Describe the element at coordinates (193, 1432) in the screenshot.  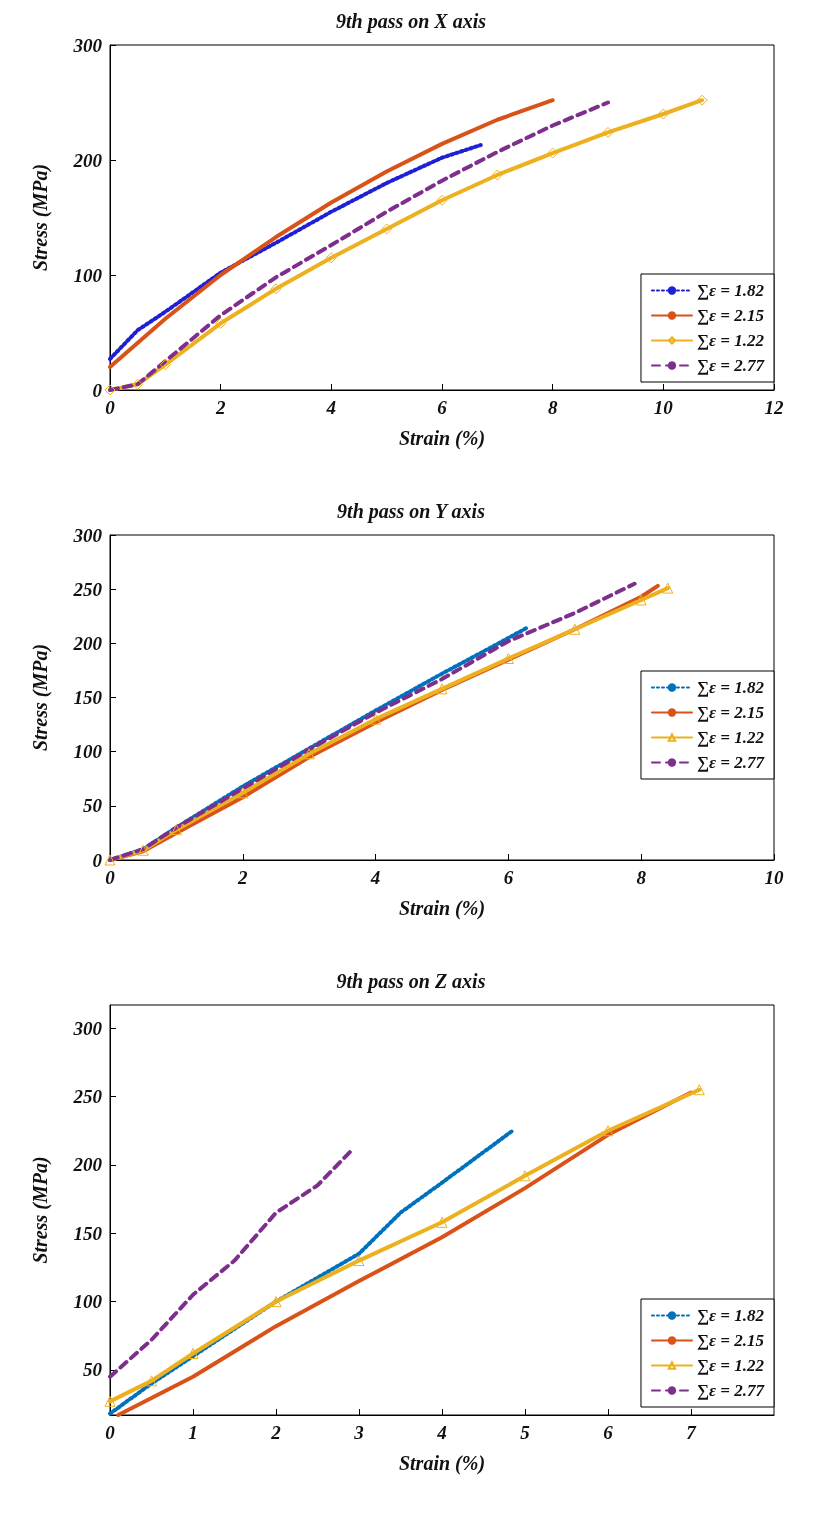
I see `x-tick-label: 1` at that location.